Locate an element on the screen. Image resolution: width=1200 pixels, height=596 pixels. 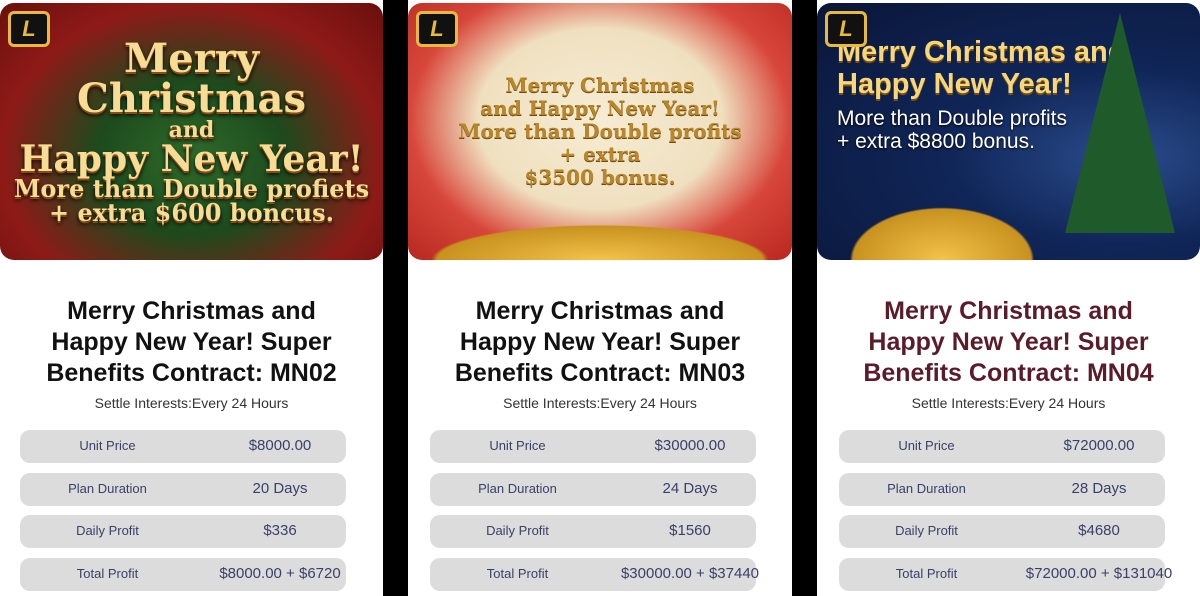
row-value: $30000.00 is located at coordinates (690, 445).